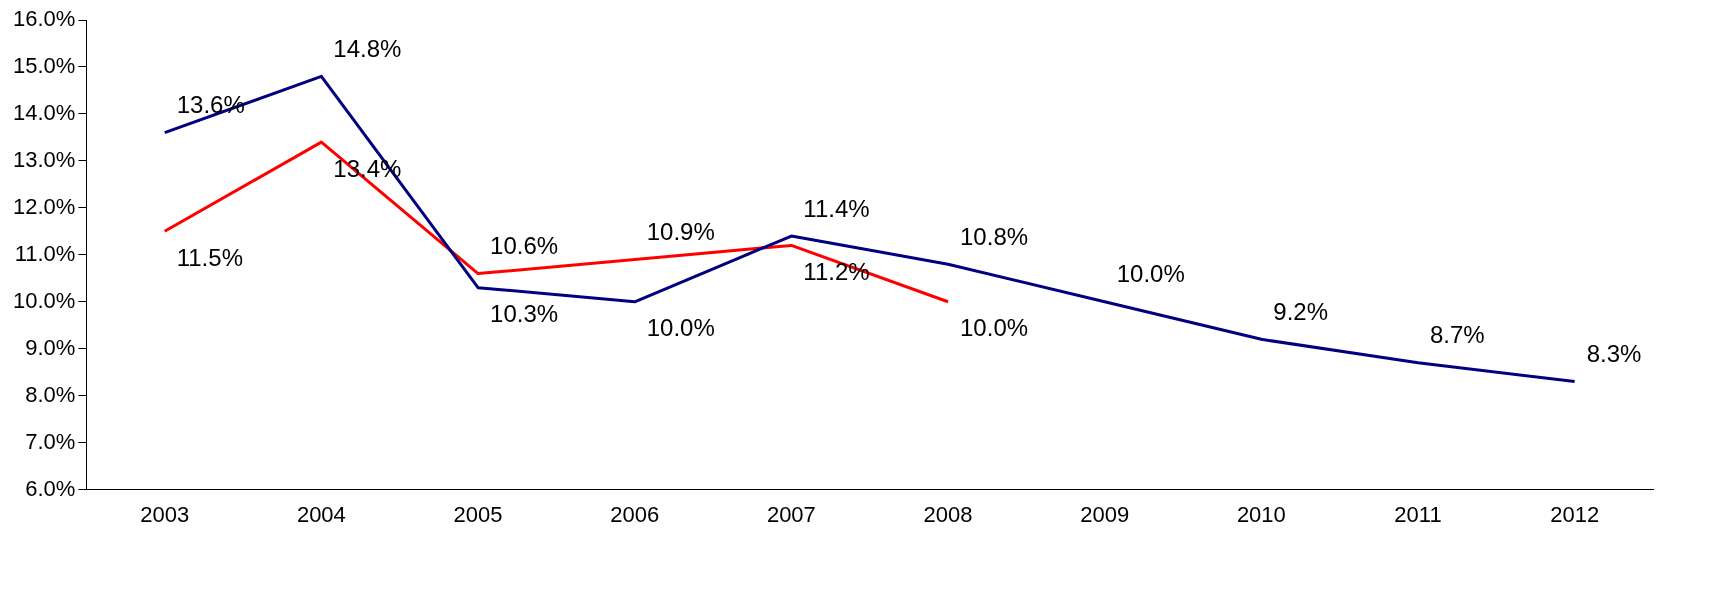 The height and width of the screenshot is (592, 1713). What do you see at coordinates (680, 232) in the screenshot?
I see `data-label: 10.9%` at bounding box center [680, 232].